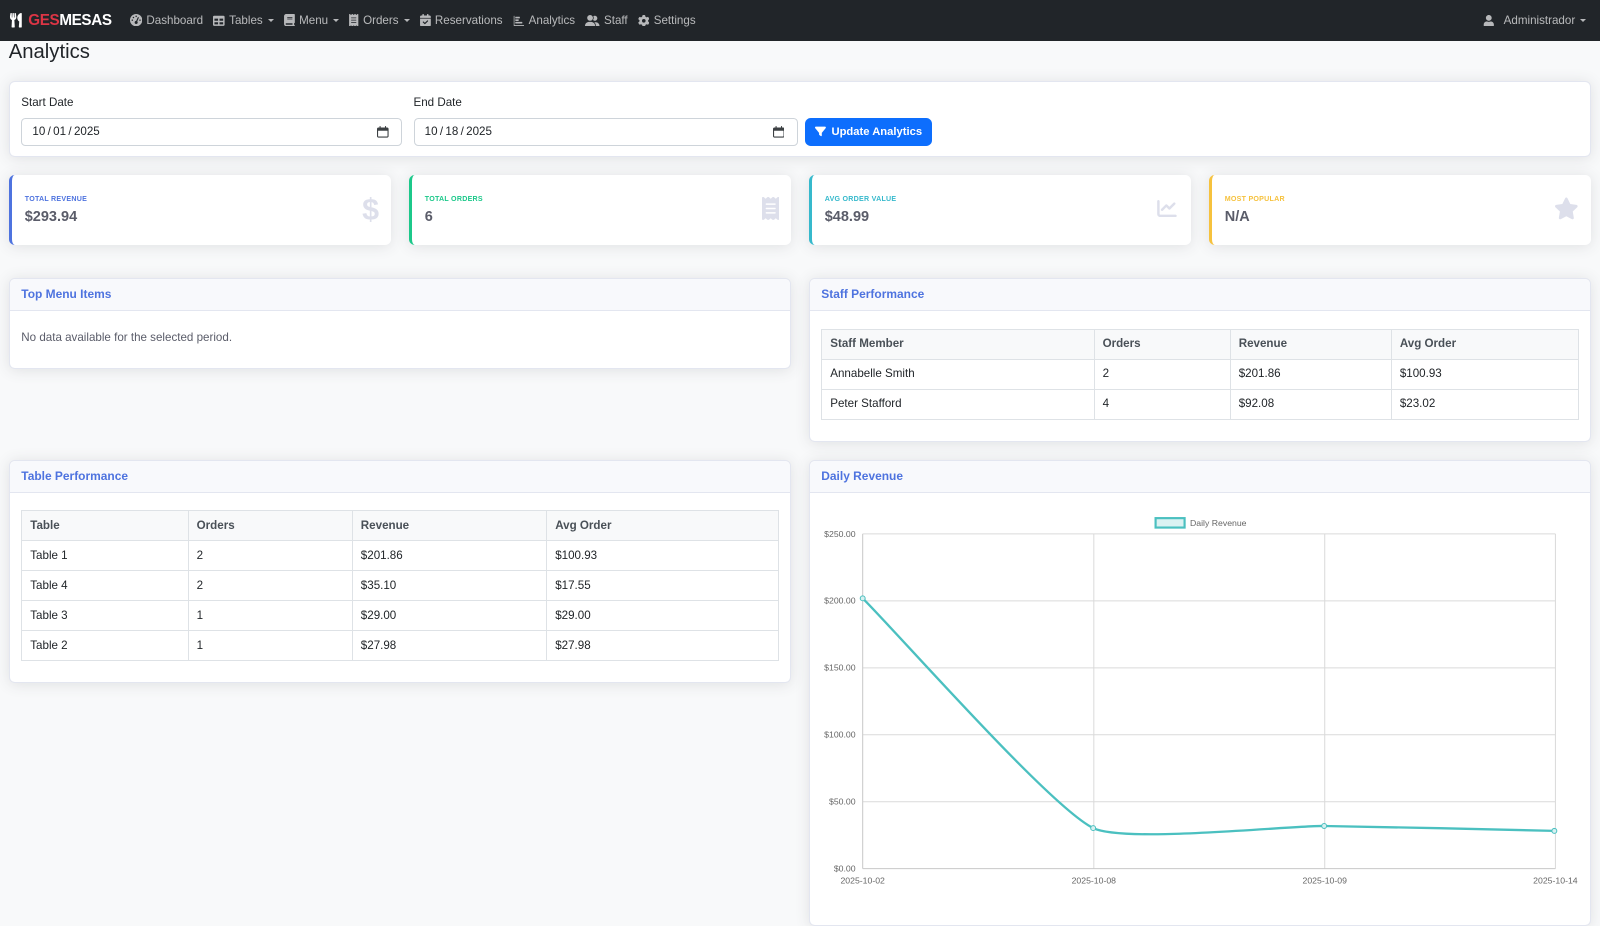  What do you see at coordinates (1094, 881) in the screenshot?
I see `svg-text: 2025-10-08` at bounding box center [1094, 881].